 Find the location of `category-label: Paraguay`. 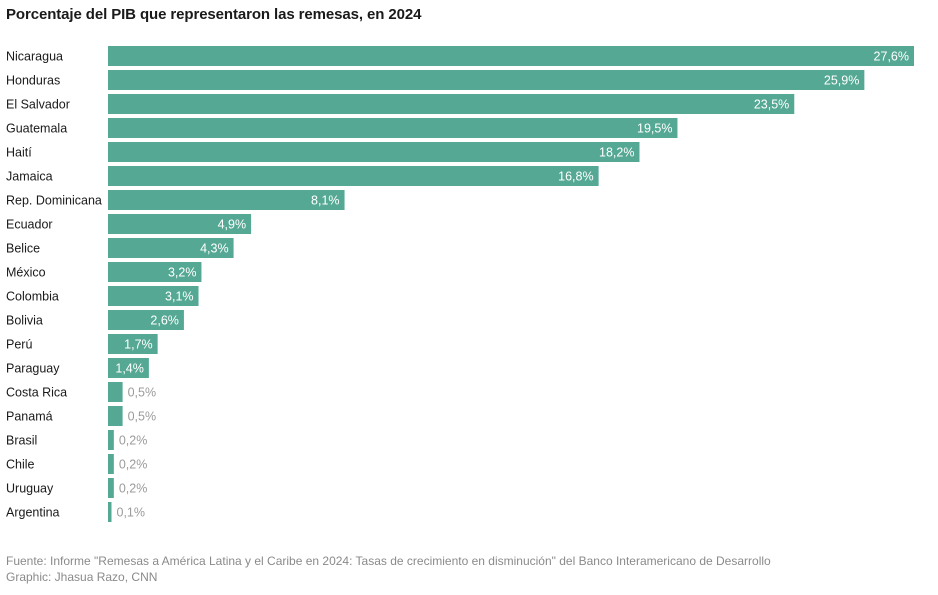

category-label: Paraguay is located at coordinates (33, 369).